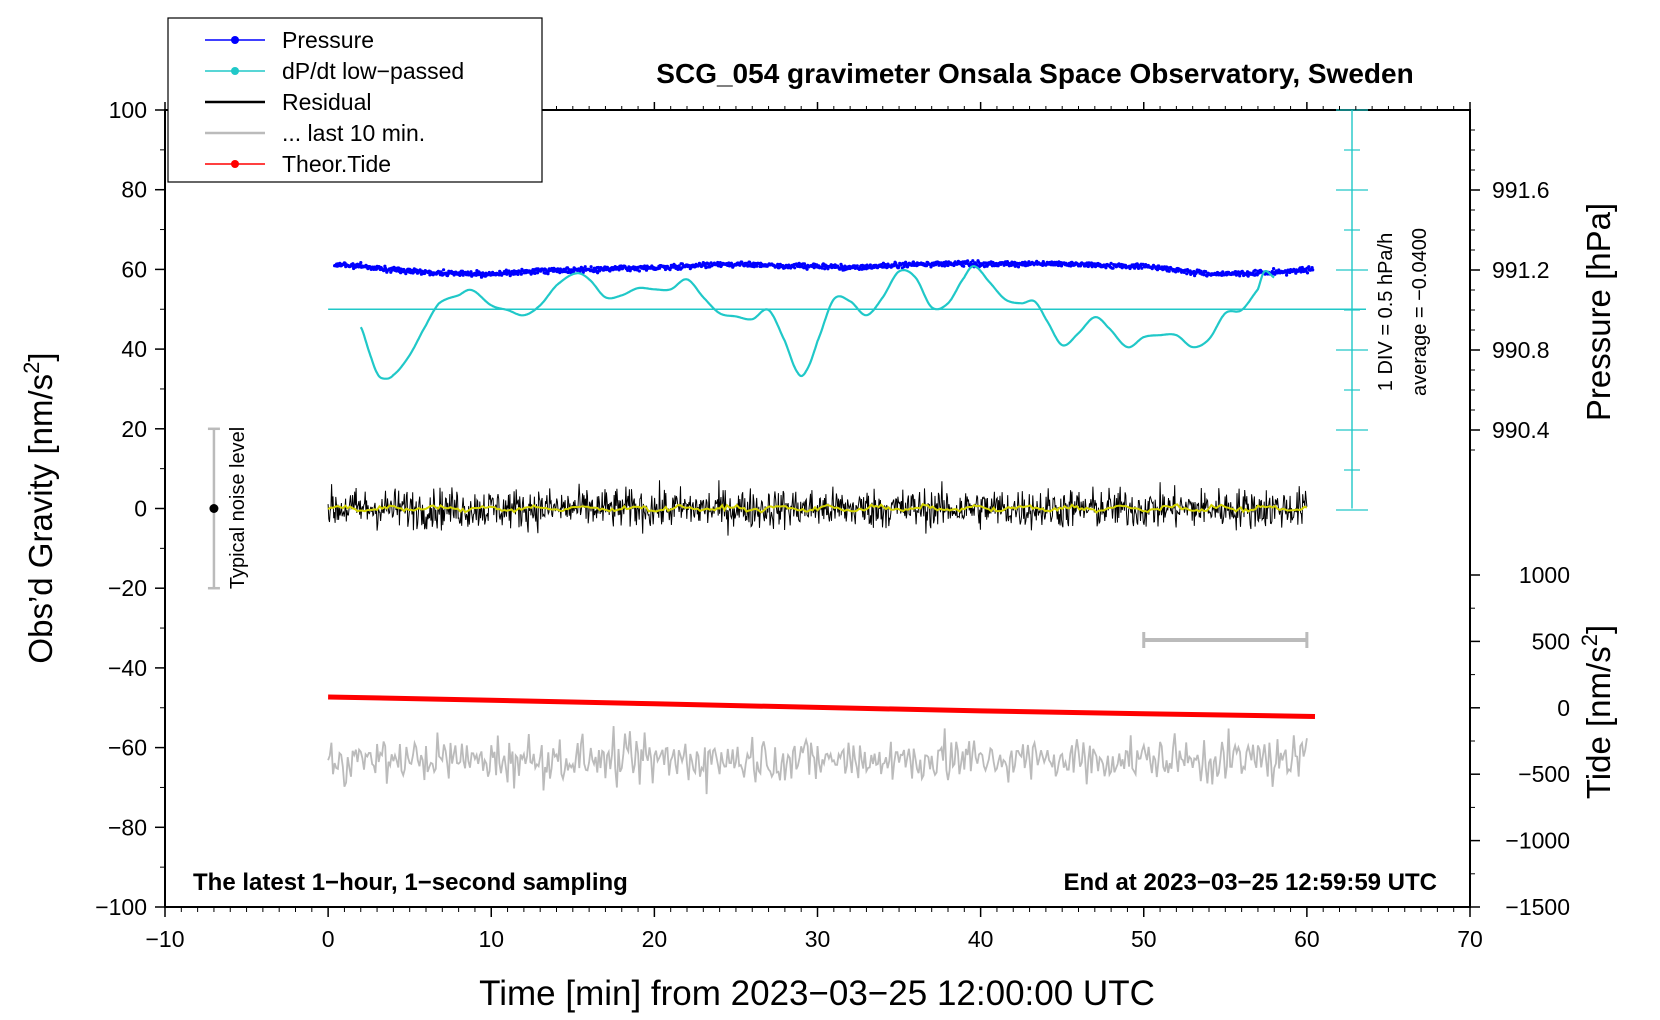 This screenshot has height=1020, width=1660. I want to click on dpdt-average-label: average = −0.0400, so click(1420, 312).